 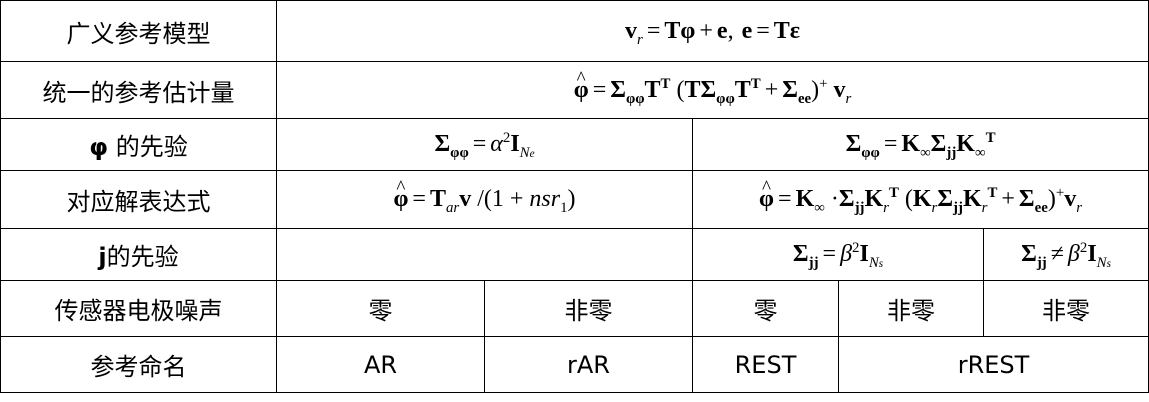 What do you see at coordinates (588, 308) in the screenshot?
I see `noise-cell-rar: 非零` at bounding box center [588, 308].